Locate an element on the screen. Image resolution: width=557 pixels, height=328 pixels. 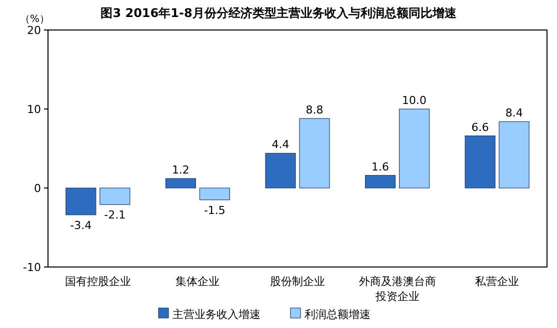
y-tick-label: -10 is located at coordinates (32, 267).